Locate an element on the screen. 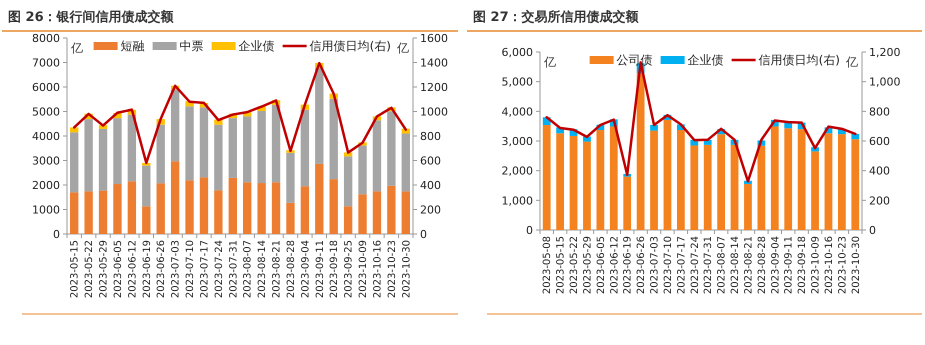 This screenshot has height=345, width=925. x-tick-label: 2023-07-17 is located at coordinates (682, 265).